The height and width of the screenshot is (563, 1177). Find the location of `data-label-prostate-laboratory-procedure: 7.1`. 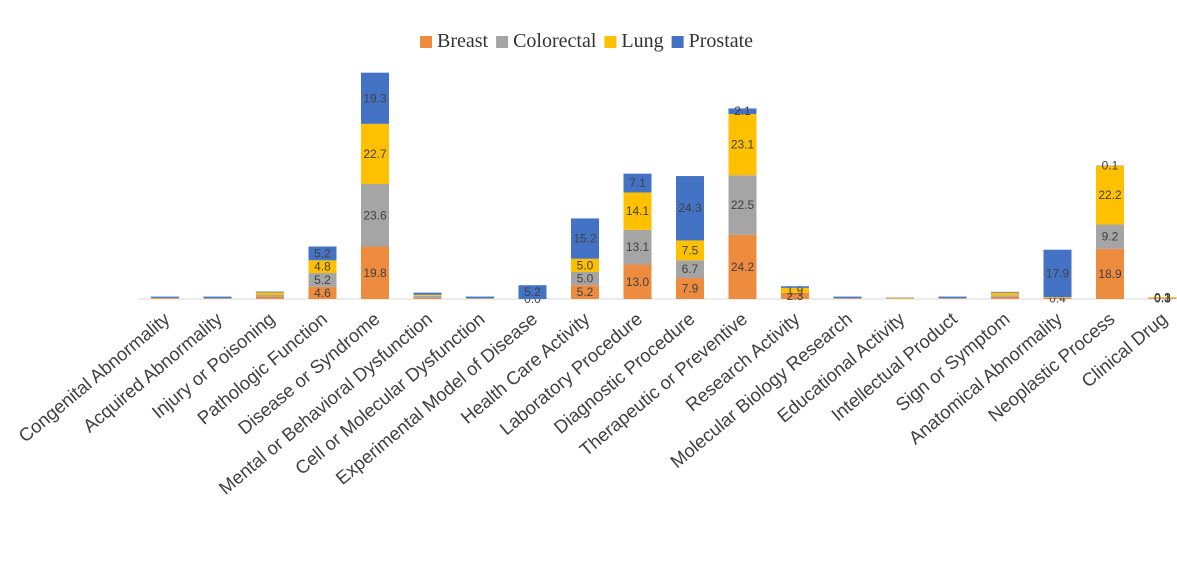

data-label-prostate-laboratory-procedure: 7.1 is located at coordinates (637, 183).